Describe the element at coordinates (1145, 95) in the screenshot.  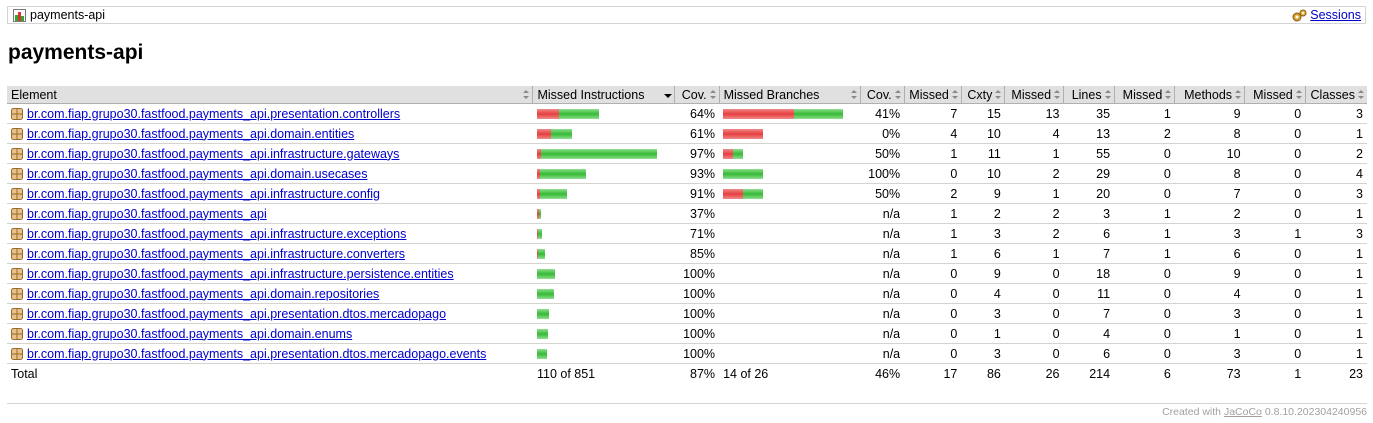
I see `header-methods-missed: Missed` at that location.